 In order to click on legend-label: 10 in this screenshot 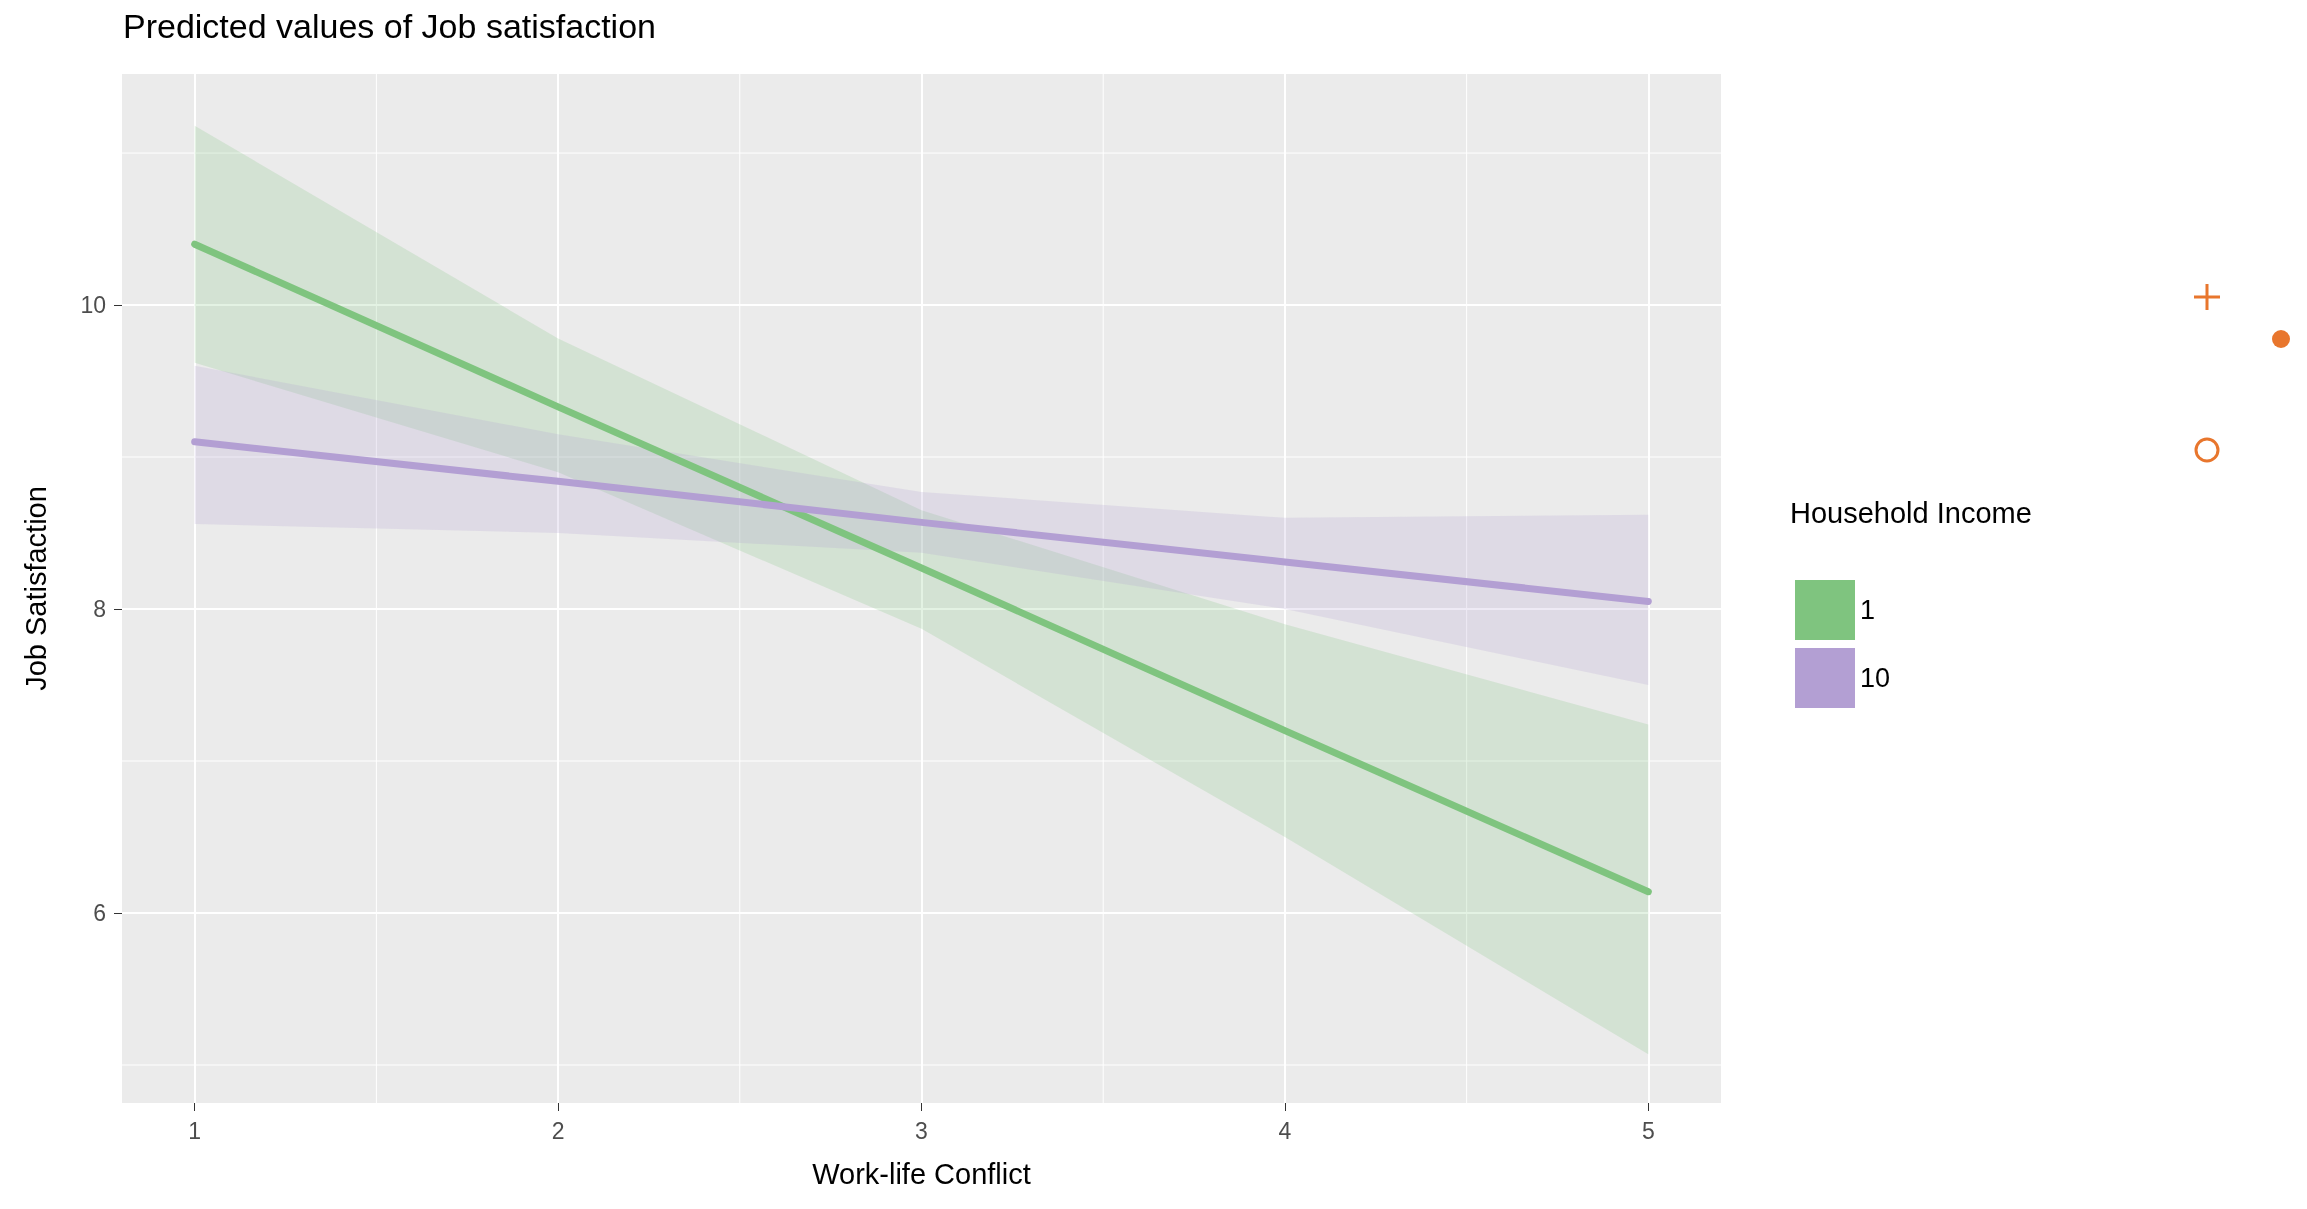, I will do `click(1875, 678)`.